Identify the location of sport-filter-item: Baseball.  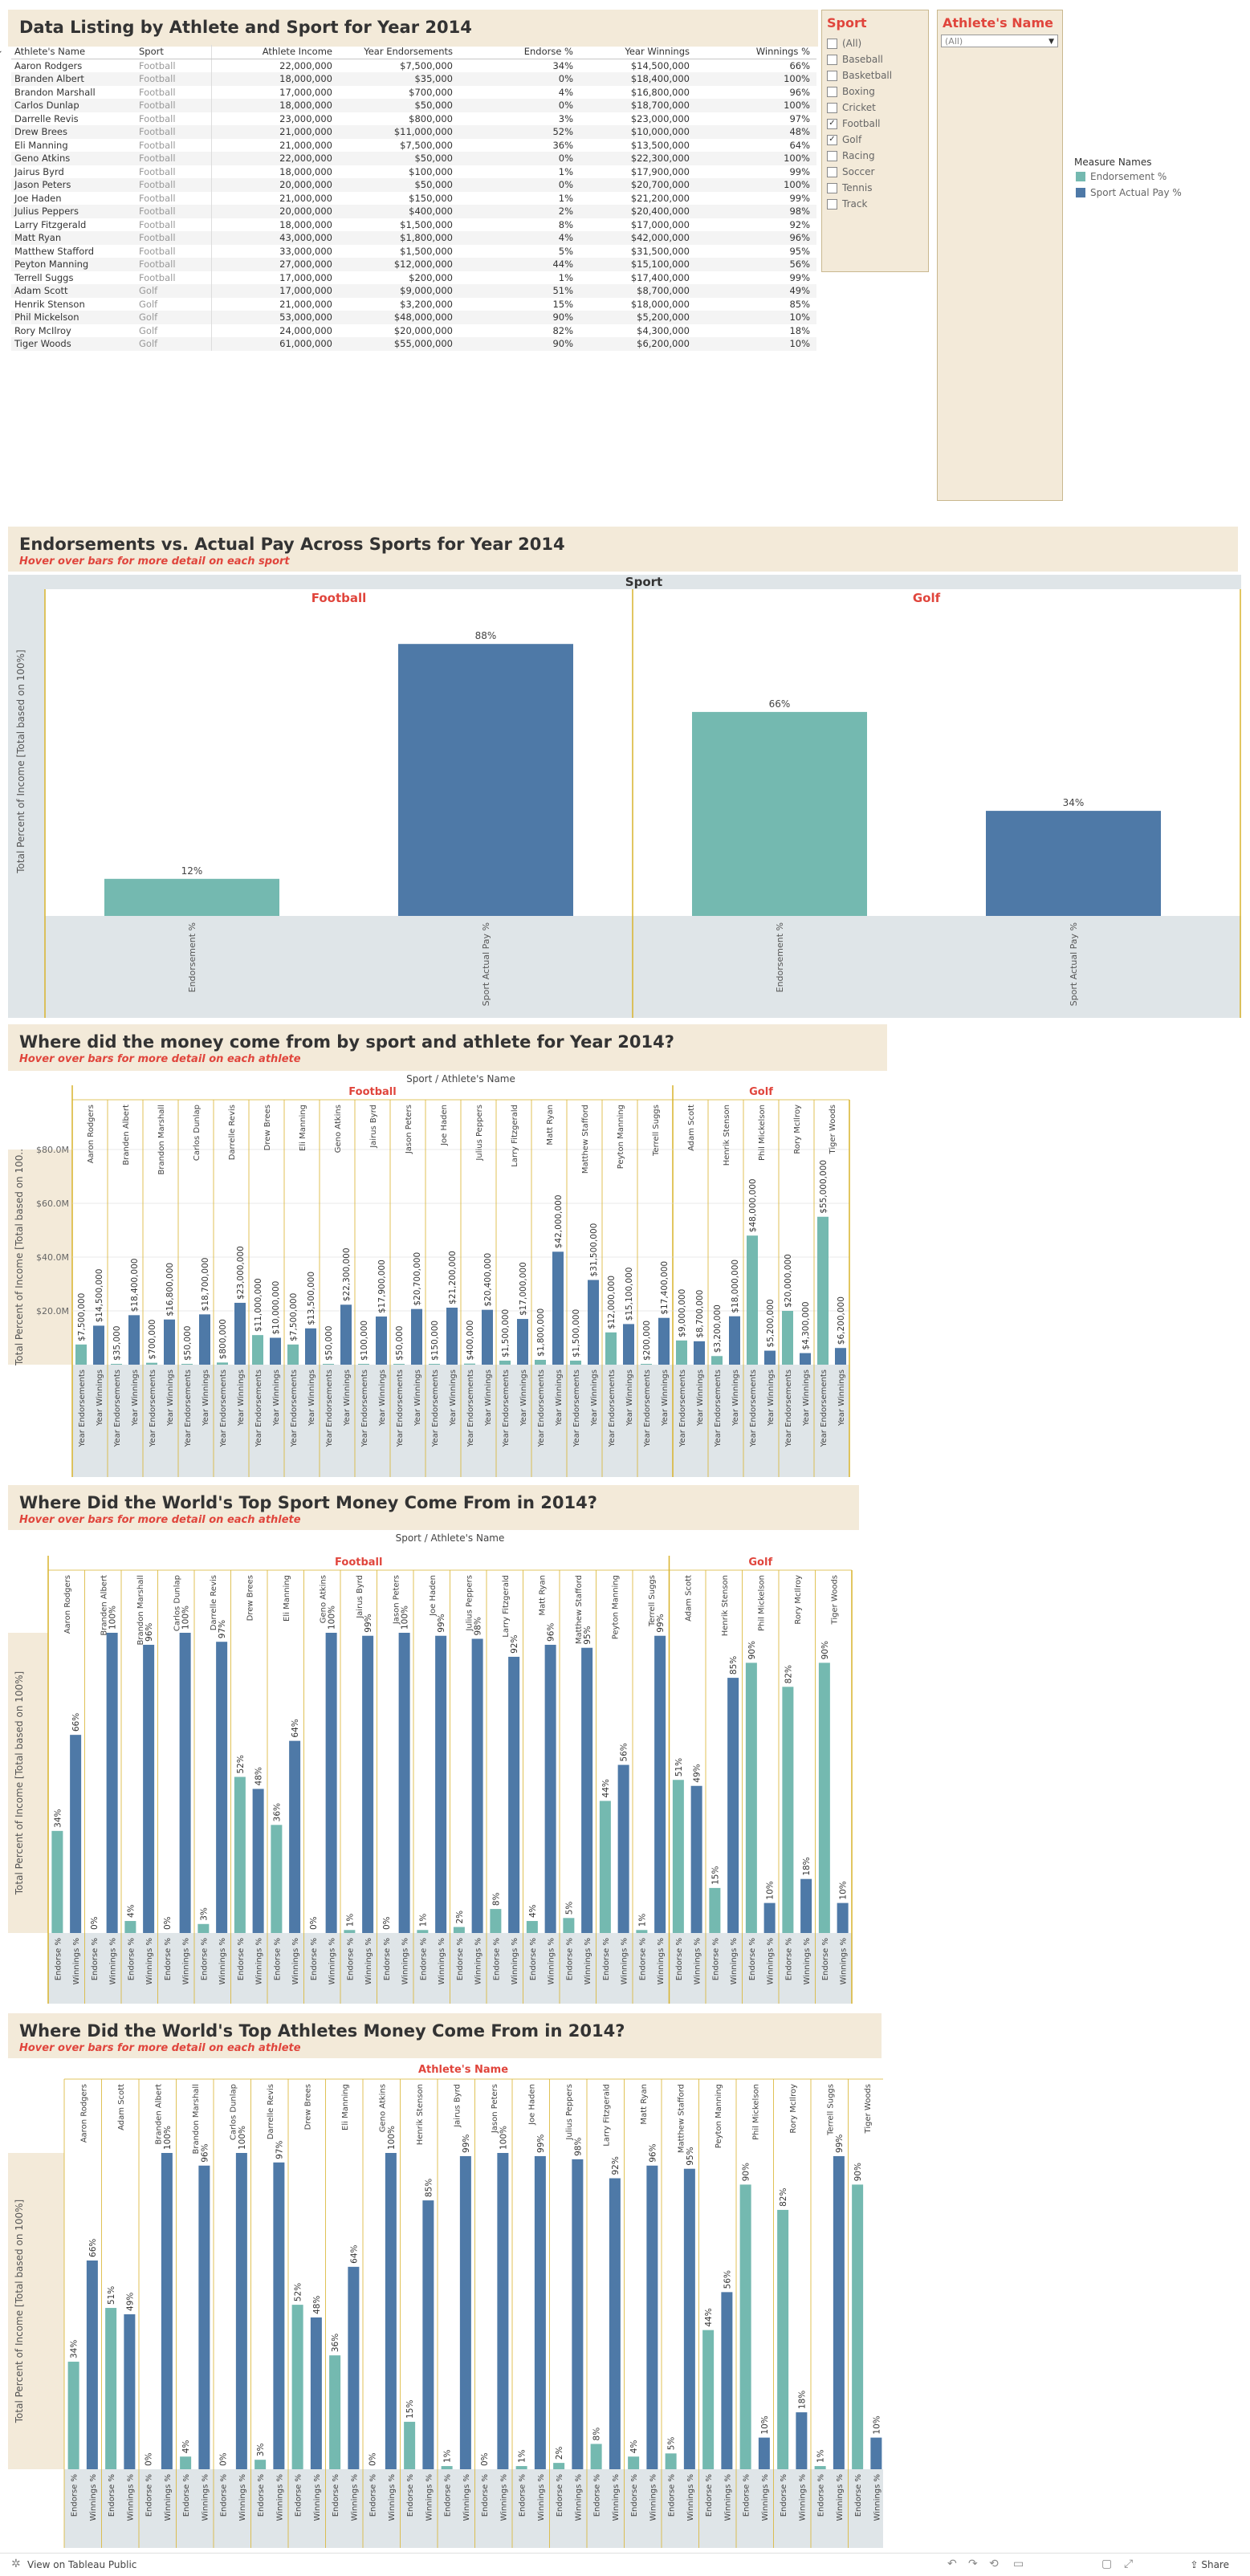
(855, 59).